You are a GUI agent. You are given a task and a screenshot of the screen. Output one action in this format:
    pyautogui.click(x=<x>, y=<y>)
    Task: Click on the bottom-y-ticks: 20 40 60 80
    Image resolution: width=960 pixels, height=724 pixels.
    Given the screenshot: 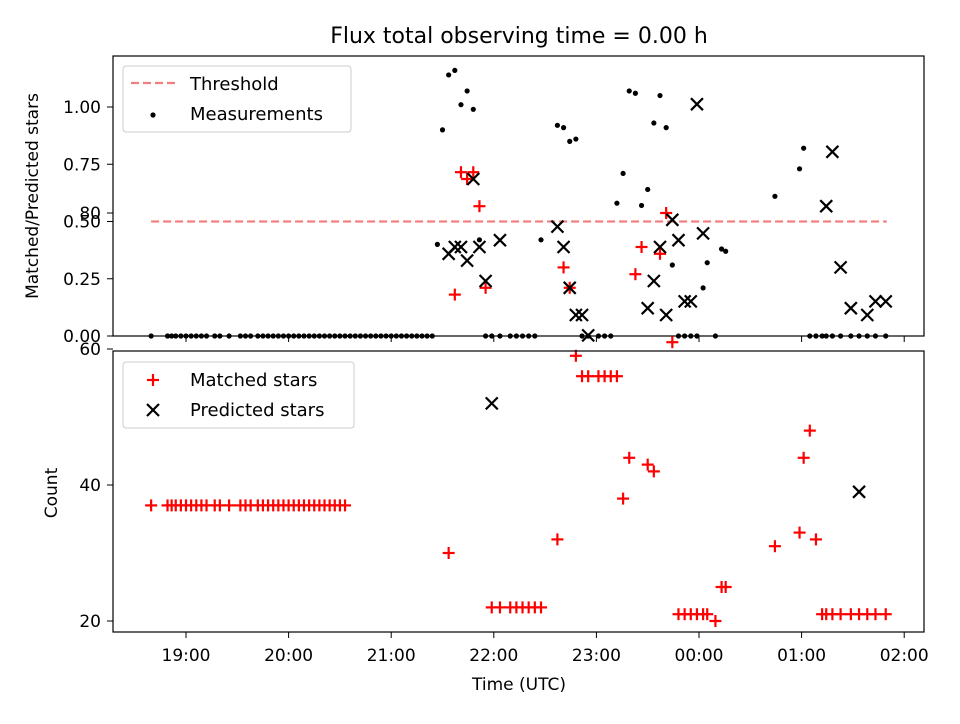 What is the action you would take?
    pyautogui.click(x=96, y=418)
    